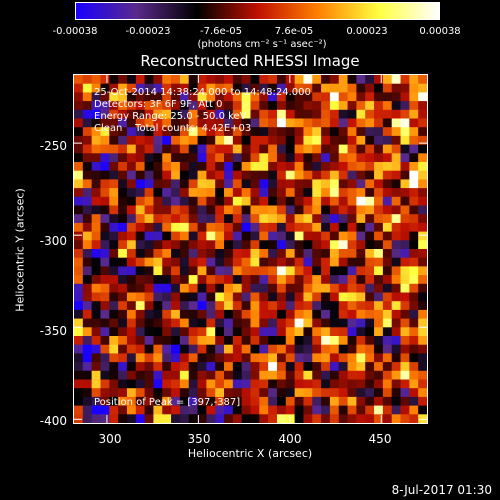  What do you see at coordinates (110, 439) in the screenshot?
I see `x-tick-label: 300` at bounding box center [110, 439].